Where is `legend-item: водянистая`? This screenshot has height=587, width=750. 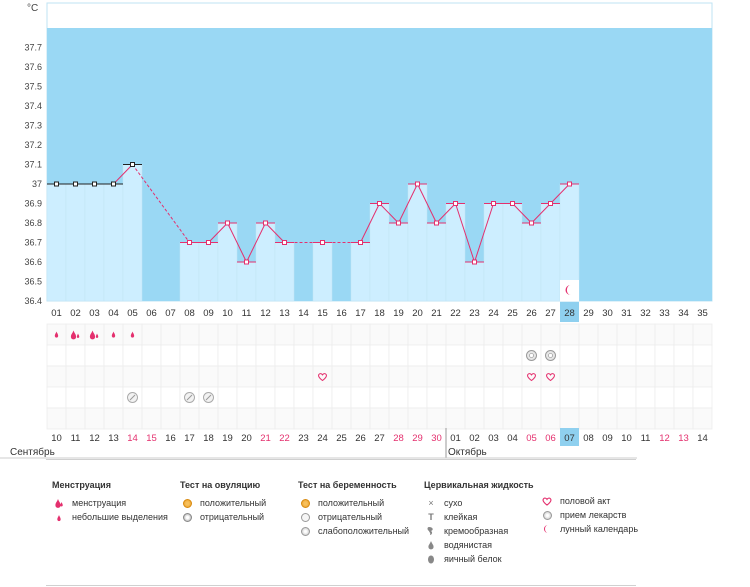 legend-item: водянистая is located at coordinates (479, 545).